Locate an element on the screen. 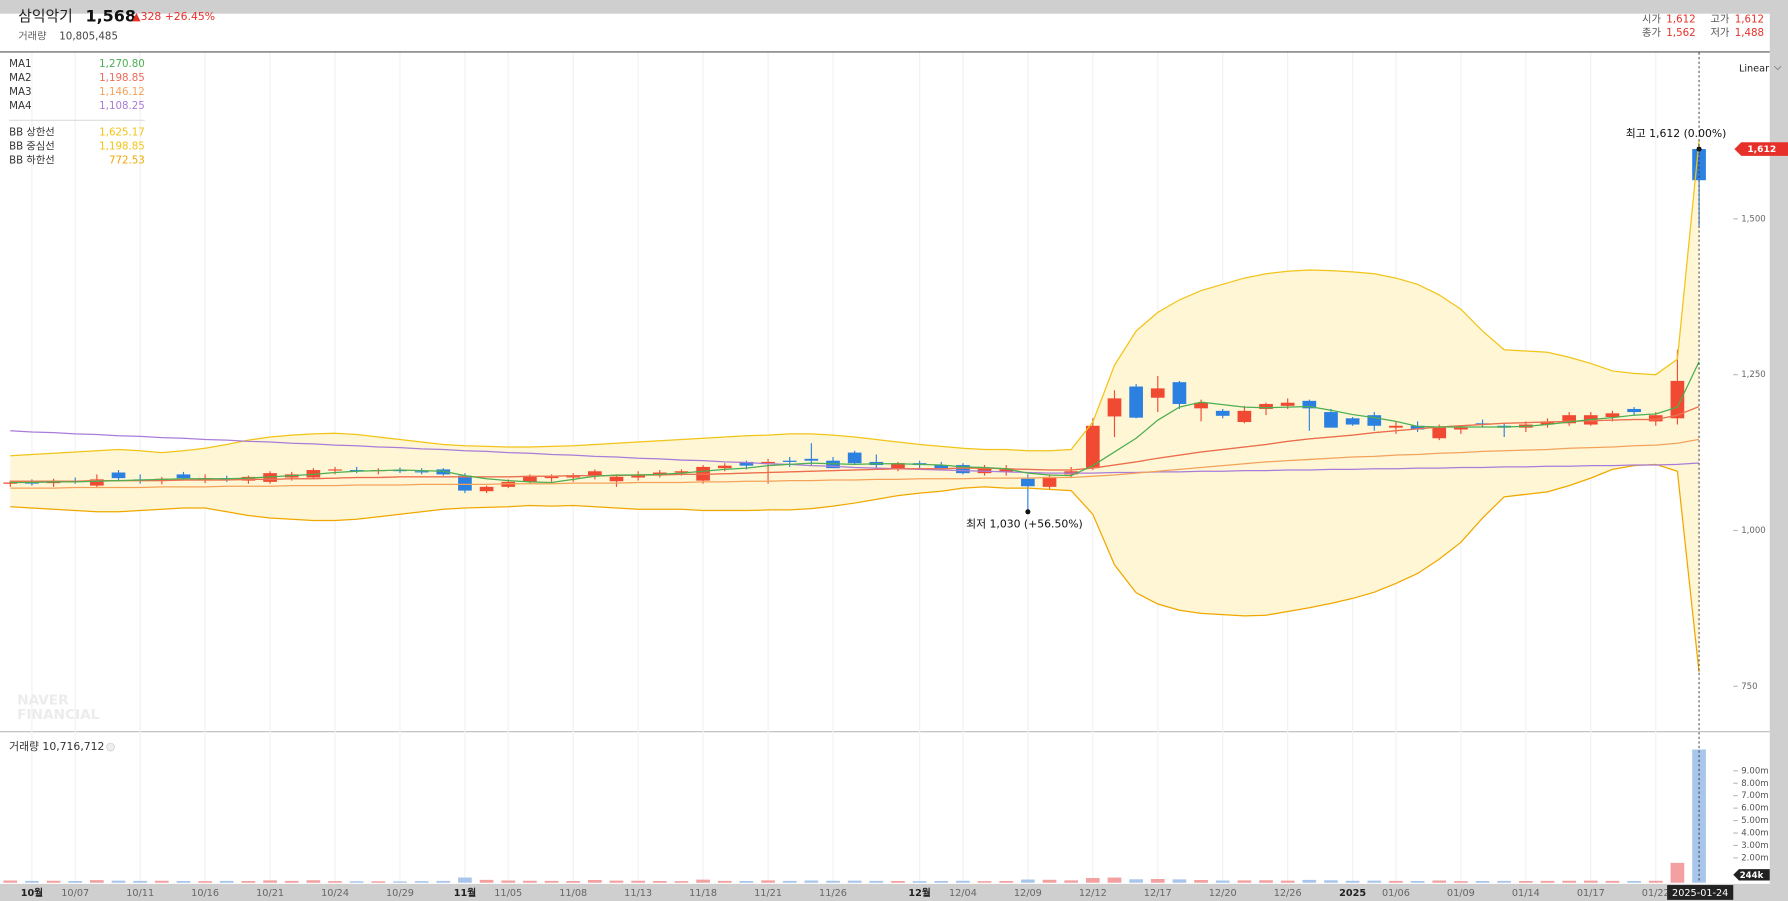  stock-name: 삼익악기 is located at coordinates (45, 16).